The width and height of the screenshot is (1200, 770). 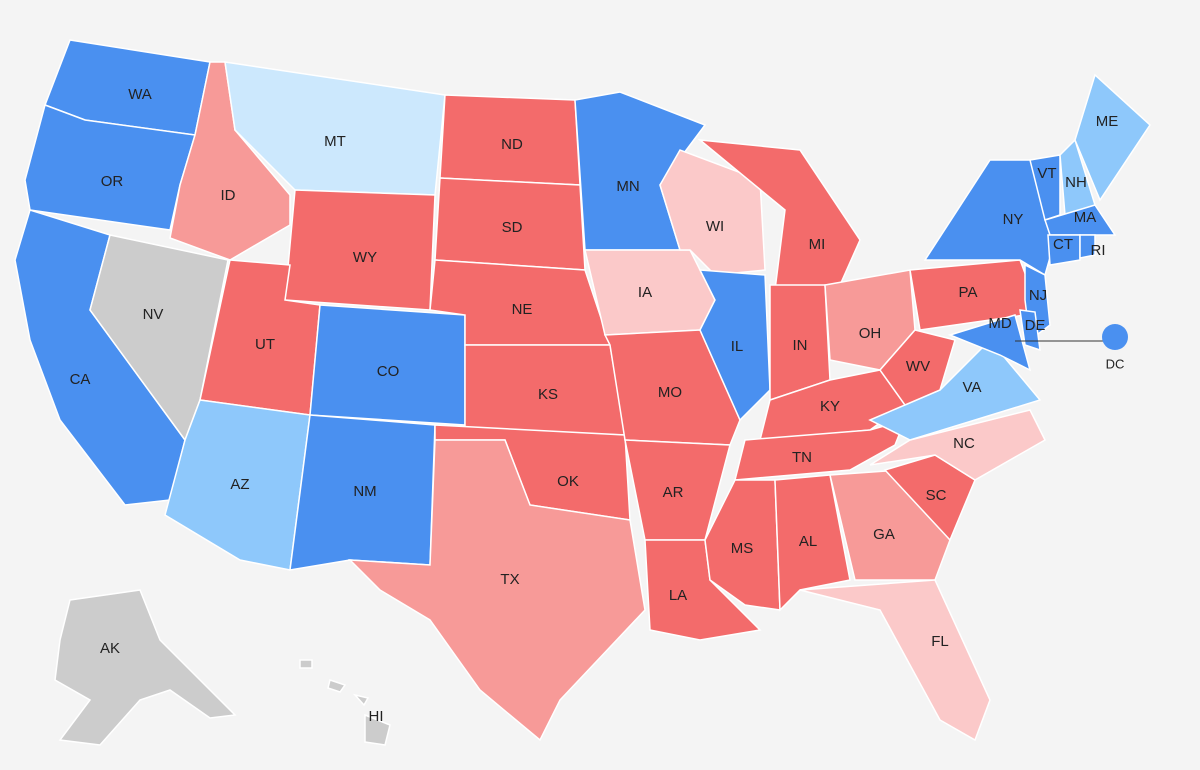 I want to click on state: WY, so click(x=360, y=250).